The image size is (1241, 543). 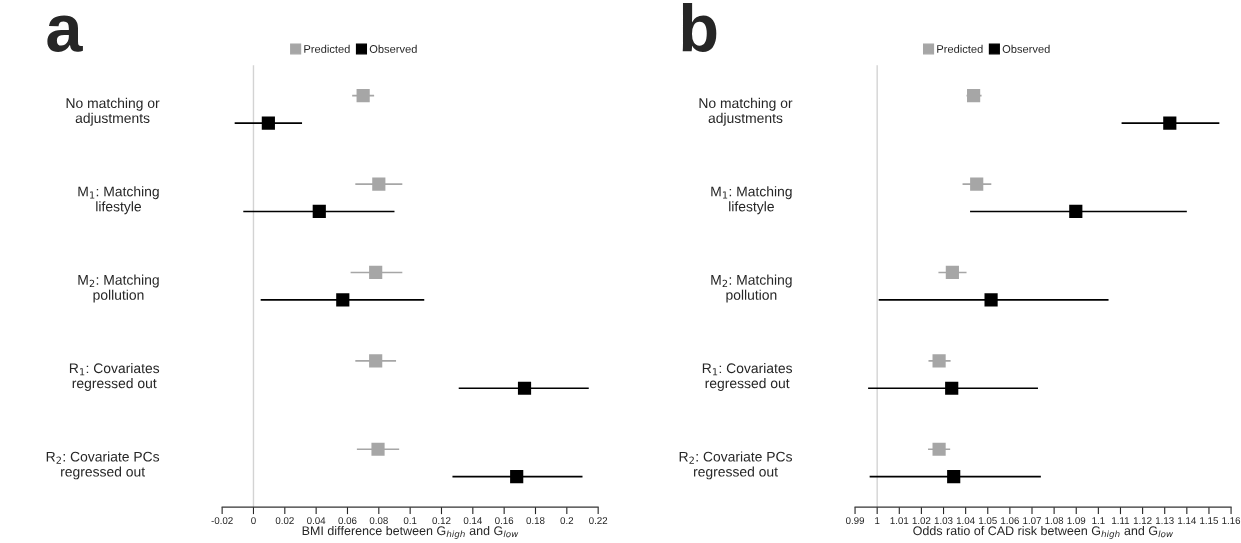 What do you see at coordinates (316, 521) in the screenshot?
I see `x-tick-label: 0.04` at bounding box center [316, 521].